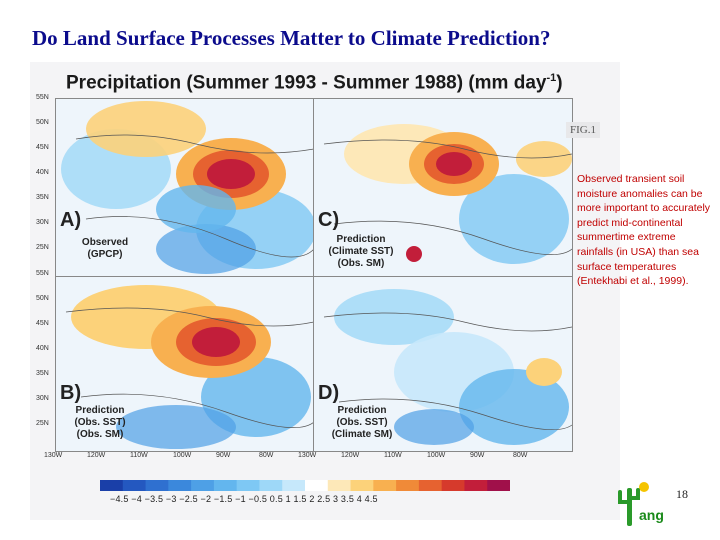  Describe the element at coordinates (105, 248) in the screenshot. I see `panel-a-caption: Observed (GPCP)` at that location.